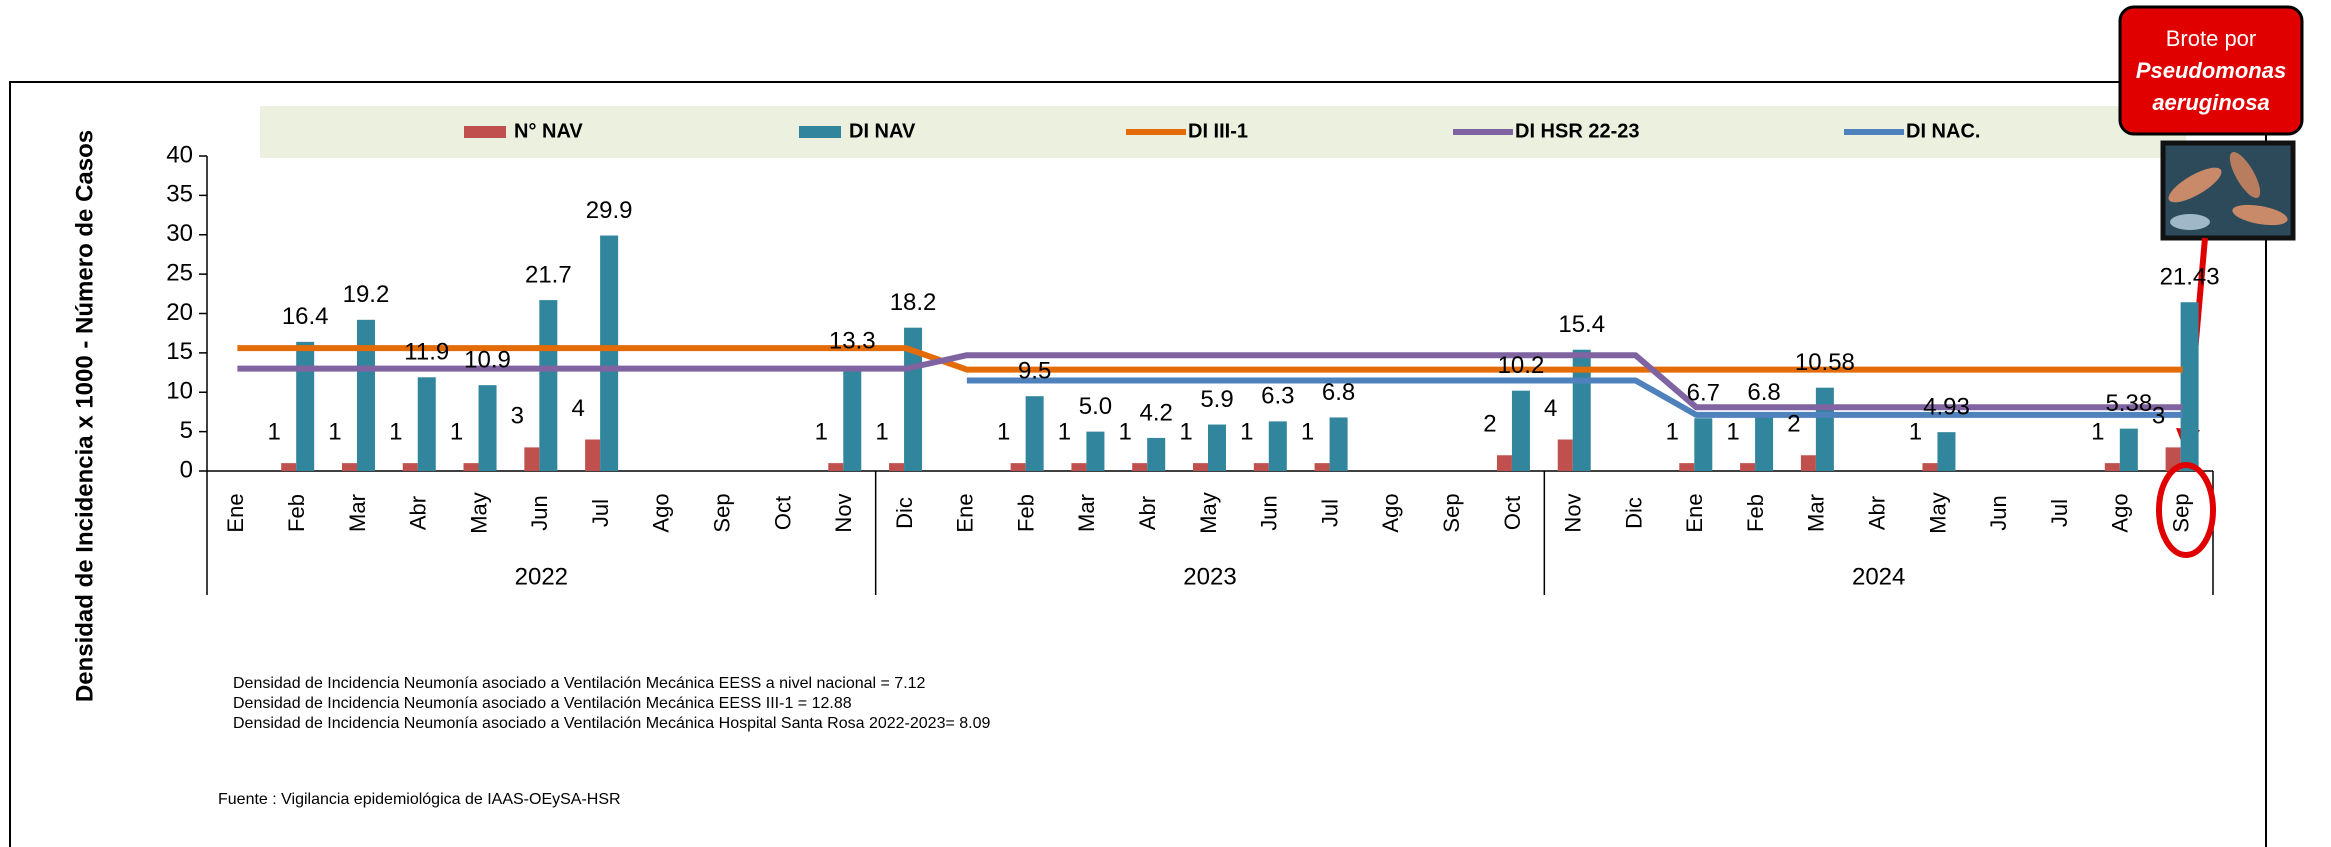 The image size is (2331, 847). I want to click on y-tick-label: 0, so click(186, 469).